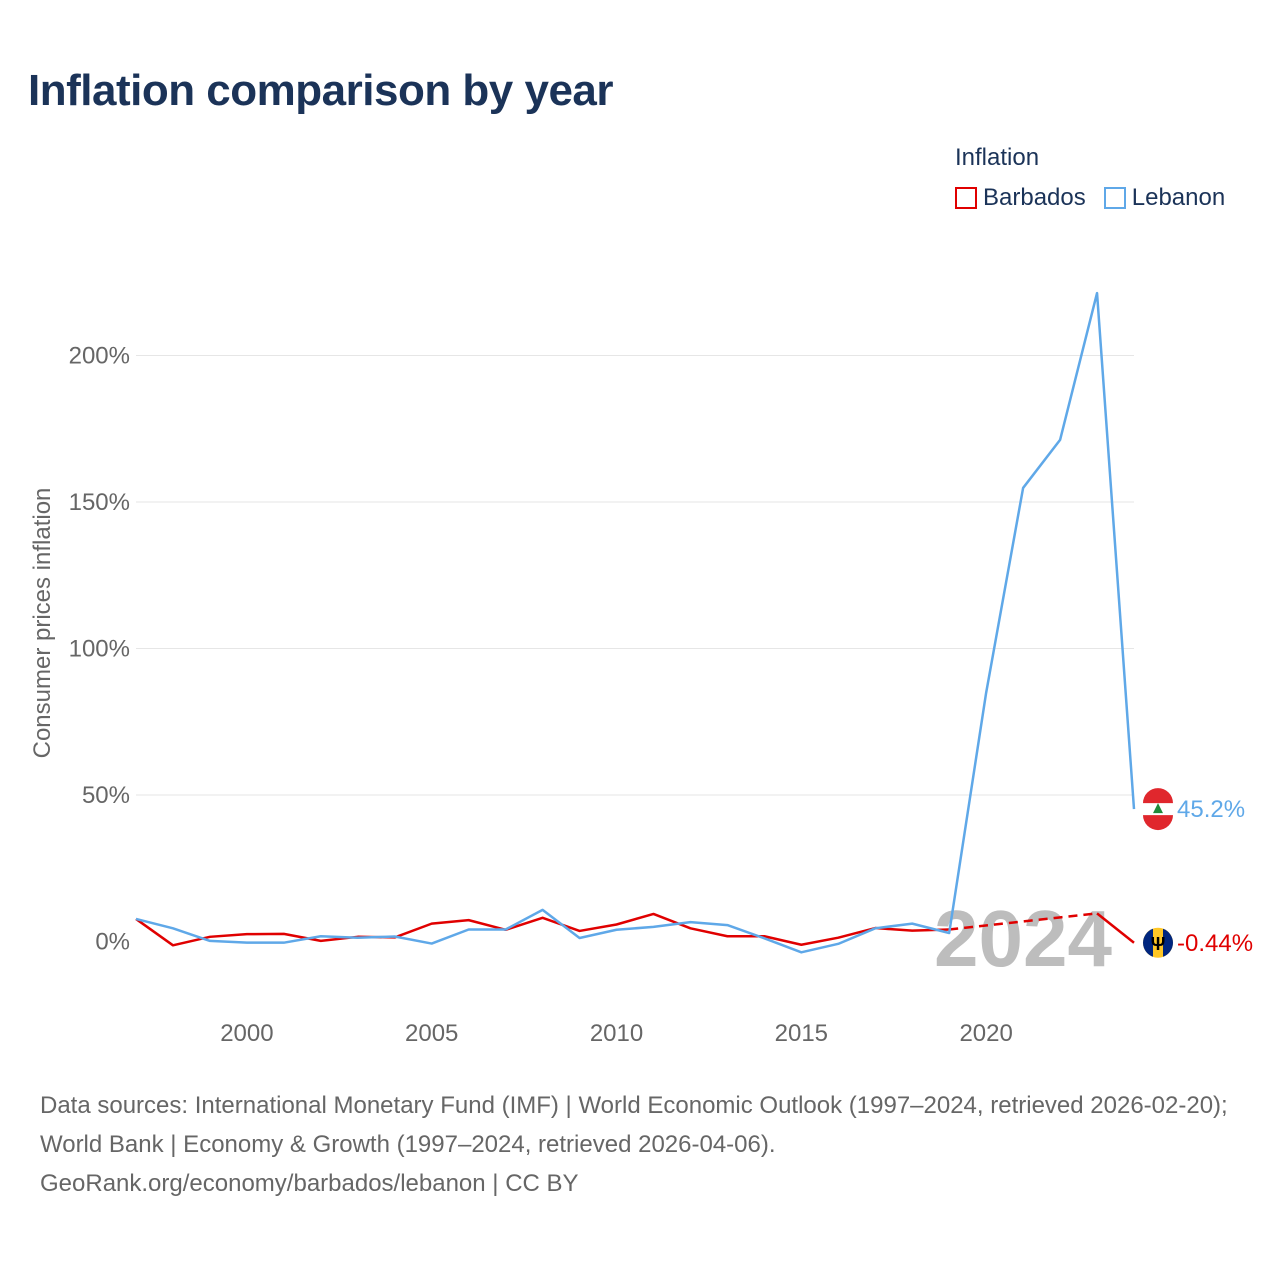  What do you see at coordinates (1211, 809) in the screenshot?
I see `end-label-lebanon: 45.2%` at bounding box center [1211, 809].